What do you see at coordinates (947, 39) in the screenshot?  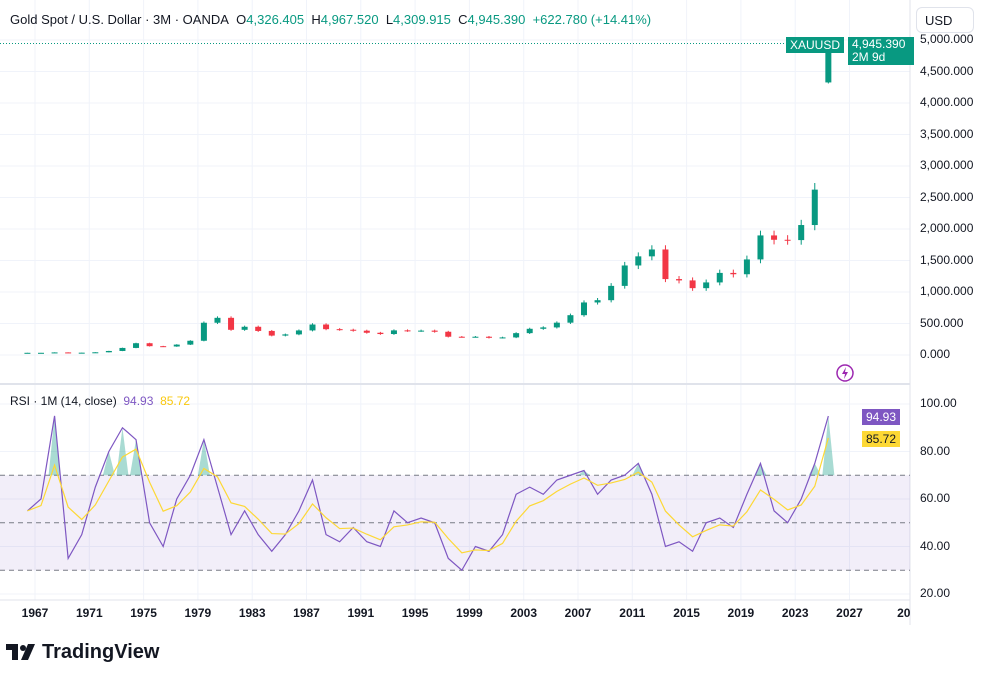 I see `price-axis-label: 5,000.000` at bounding box center [947, 39].